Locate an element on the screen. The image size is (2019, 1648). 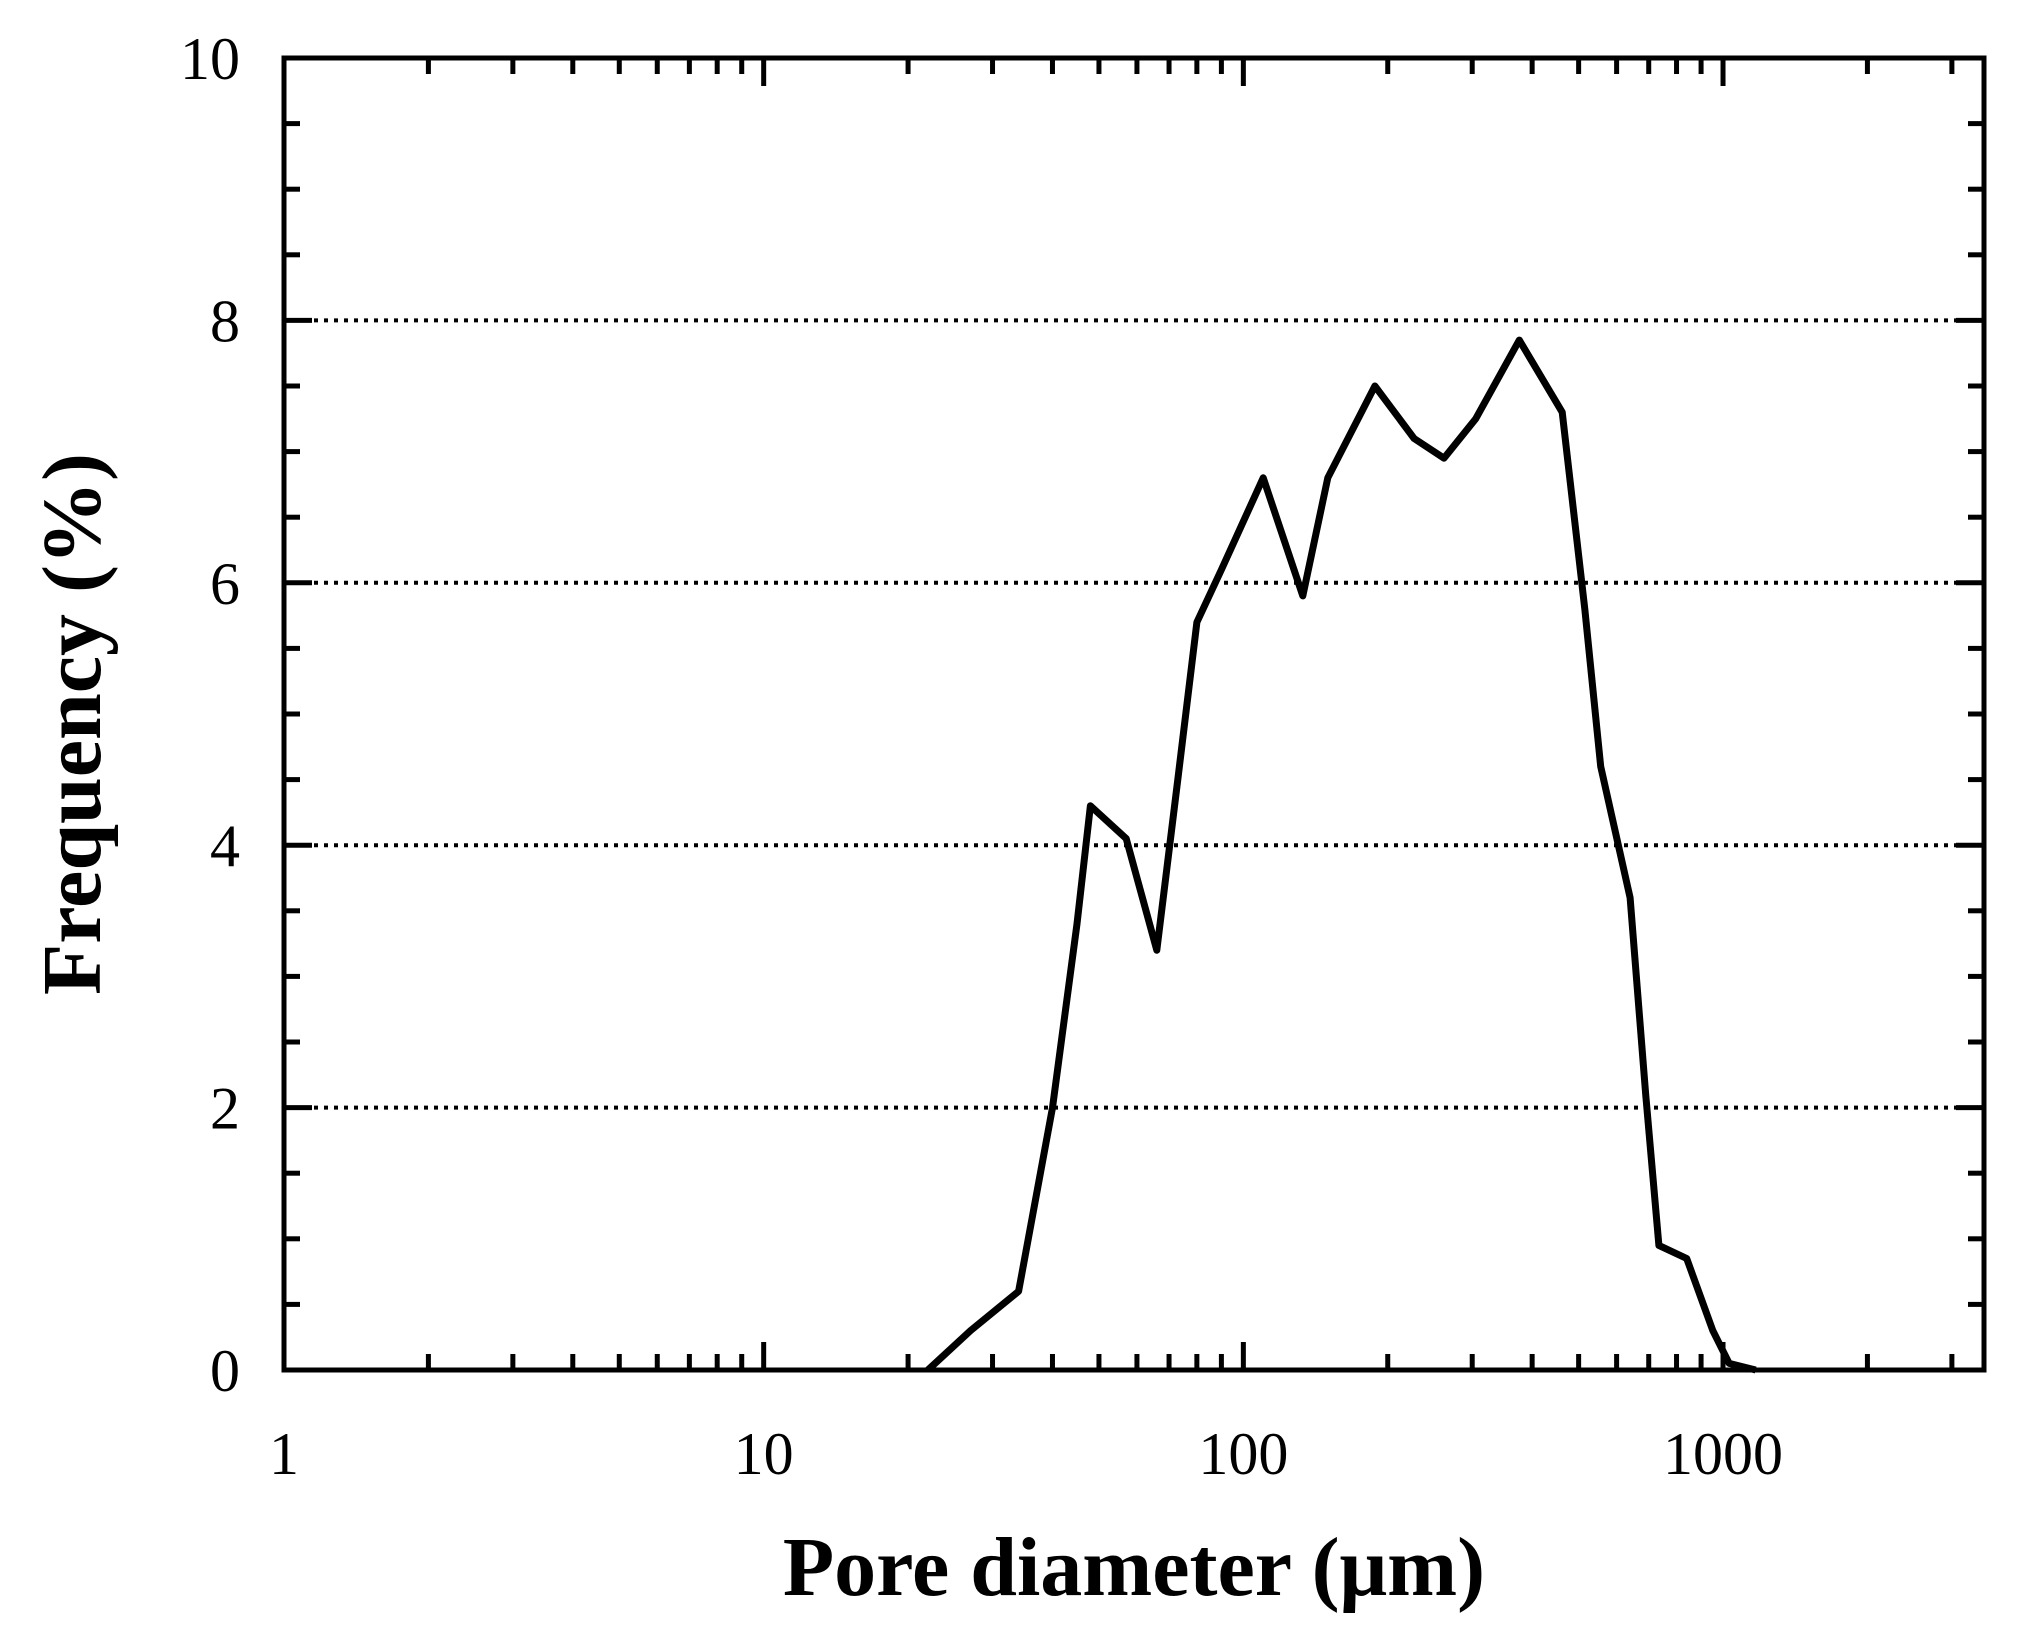
y-tick-label: 10 is located at coordinates (210, 59).